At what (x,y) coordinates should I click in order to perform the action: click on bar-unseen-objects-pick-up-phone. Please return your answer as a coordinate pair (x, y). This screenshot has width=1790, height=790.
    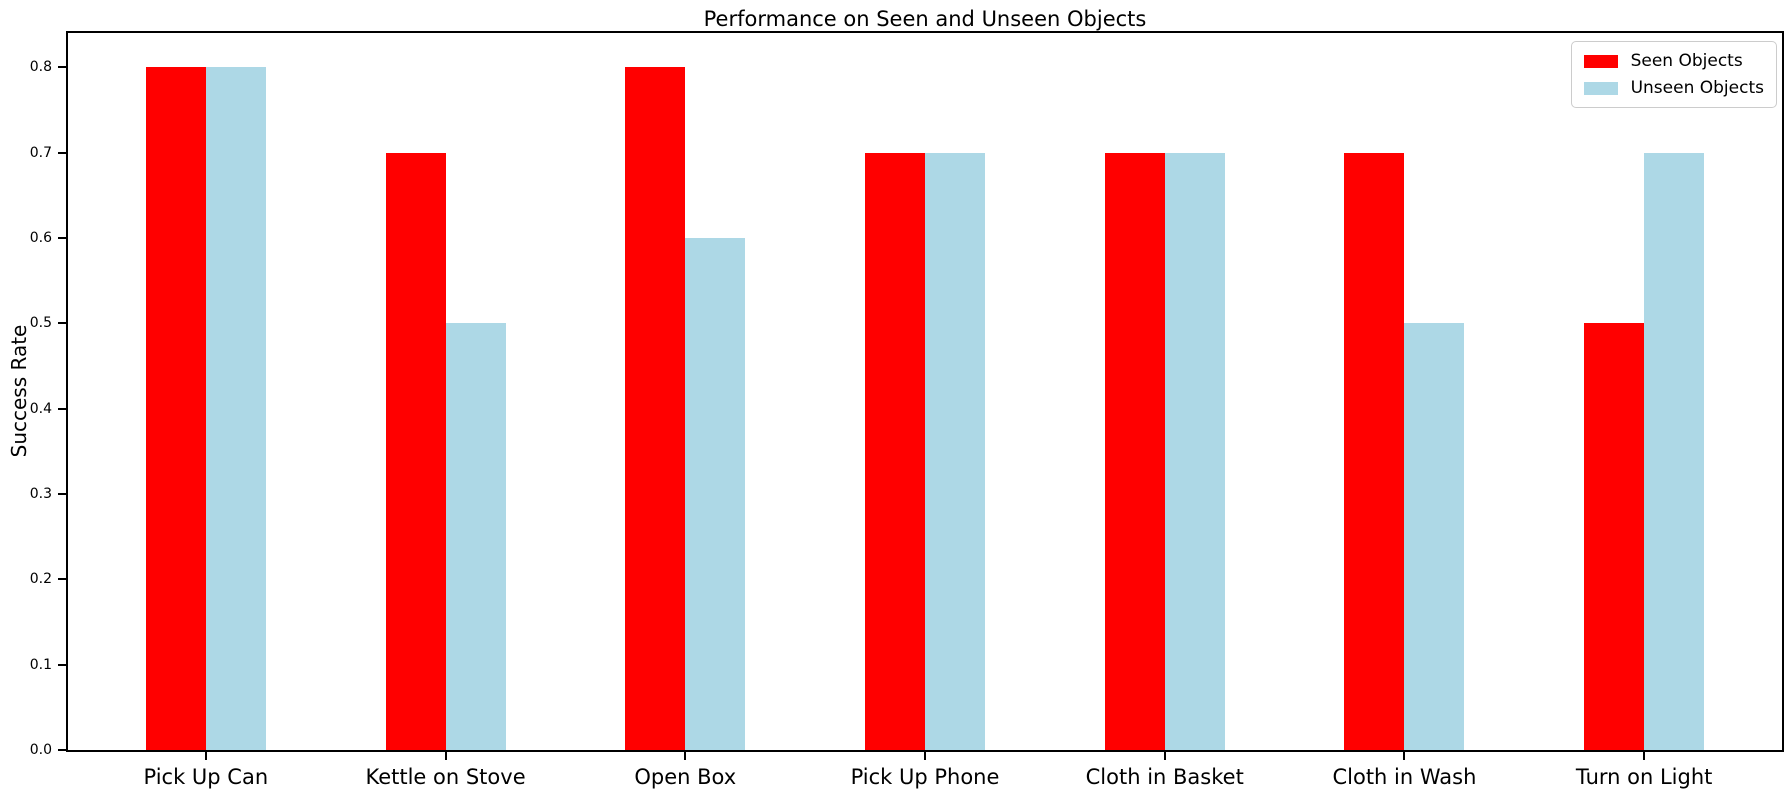
    Looking at the image, I should click on (955, 451).